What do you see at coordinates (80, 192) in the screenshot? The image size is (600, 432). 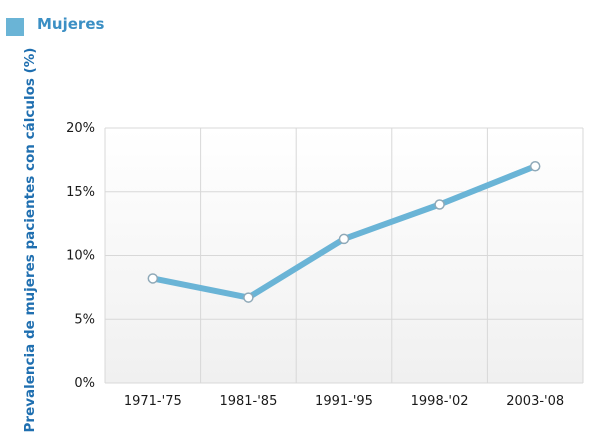 I see `y-tick-label: 15%` at bounding box center [80, 192].